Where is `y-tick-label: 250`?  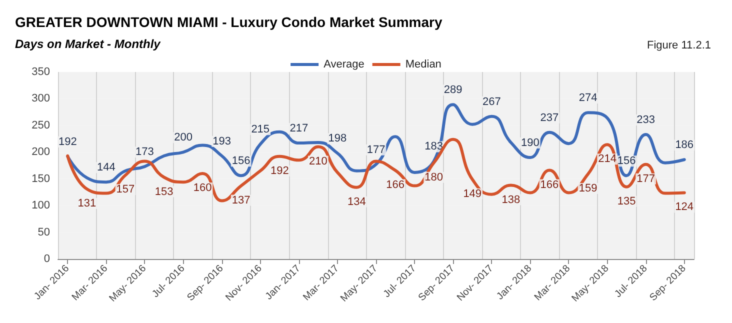 y-tick-label: 250 is located at coordinates (41, 125).